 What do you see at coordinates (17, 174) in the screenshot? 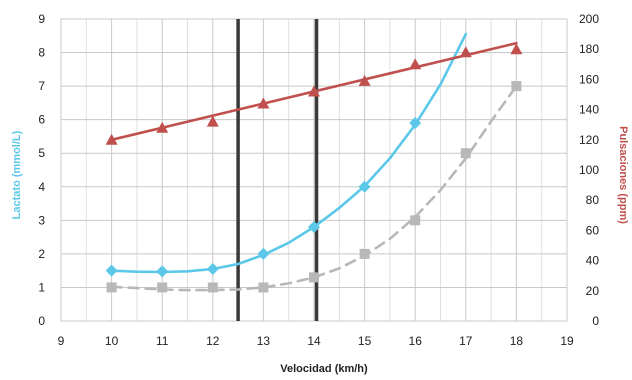
I see `y-axis-left-title: Lactato (mmol/L)` at bounding box center [17, 174].